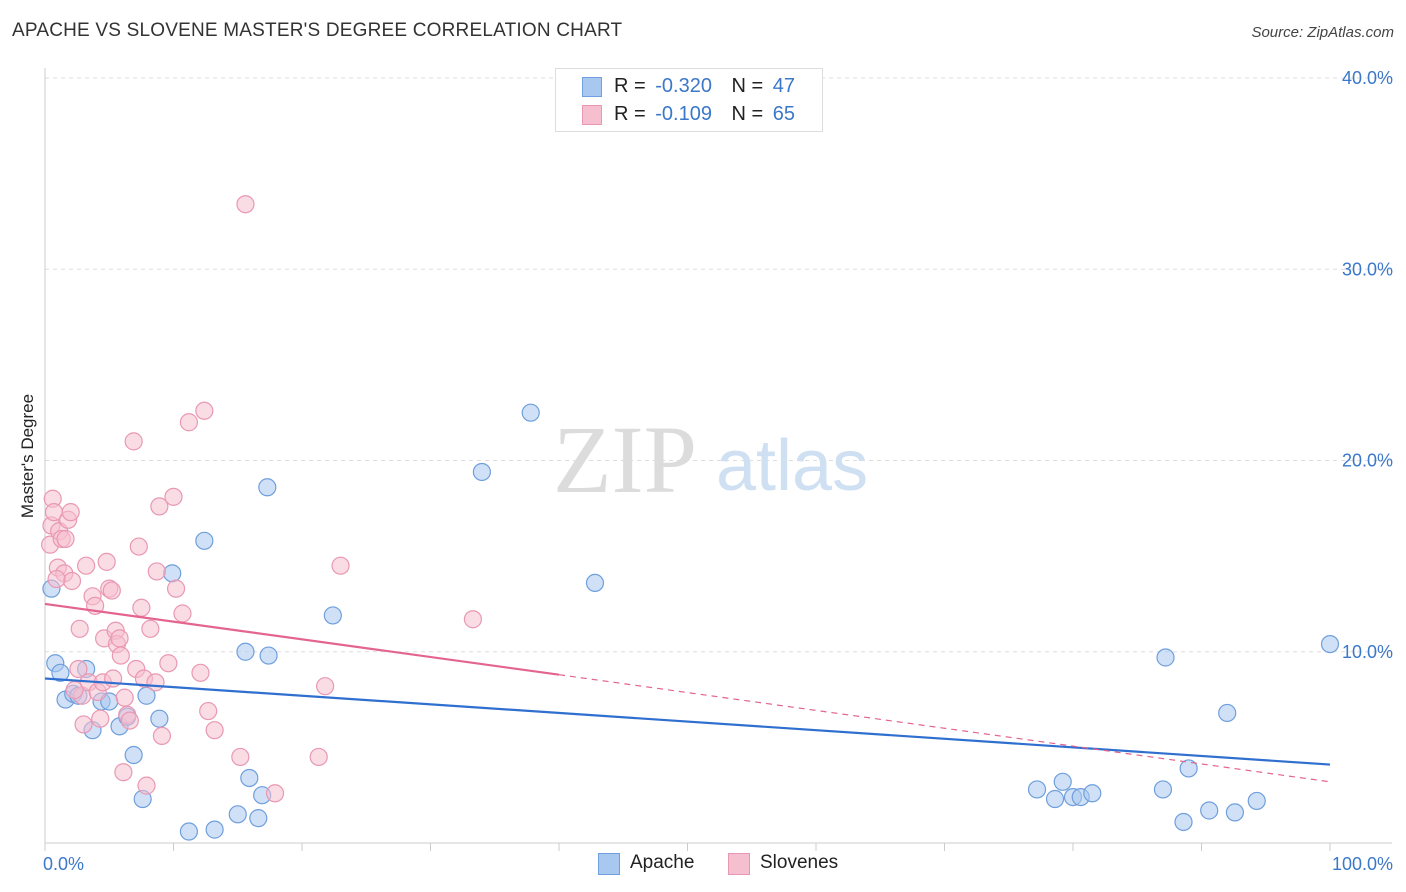  What do you see at coordinates (944, 728) in the screenshot?
I see `slovene-trend-extension` at bounding box center [944, 728].